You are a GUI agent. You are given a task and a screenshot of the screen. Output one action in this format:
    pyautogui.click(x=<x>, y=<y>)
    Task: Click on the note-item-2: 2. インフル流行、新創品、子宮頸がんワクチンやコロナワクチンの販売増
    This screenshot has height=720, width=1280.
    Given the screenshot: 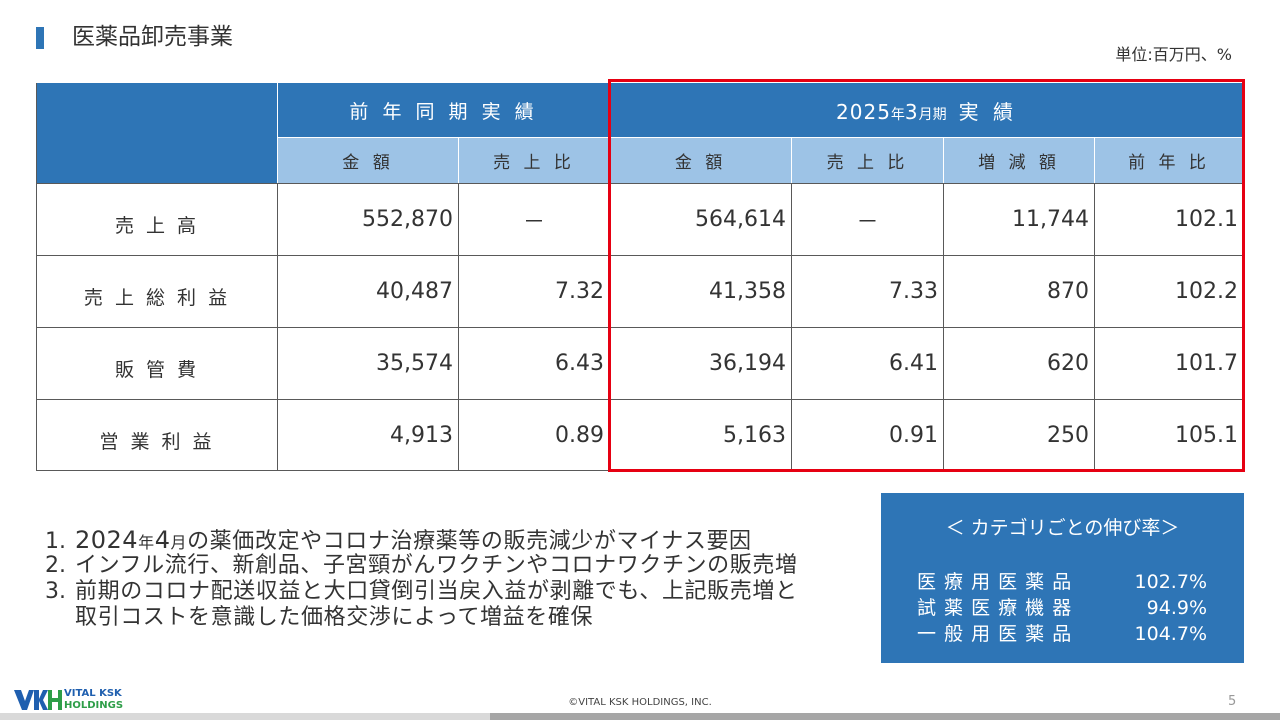 What is the action you would take?
    pyautogui.click(x=445, y=566)
    